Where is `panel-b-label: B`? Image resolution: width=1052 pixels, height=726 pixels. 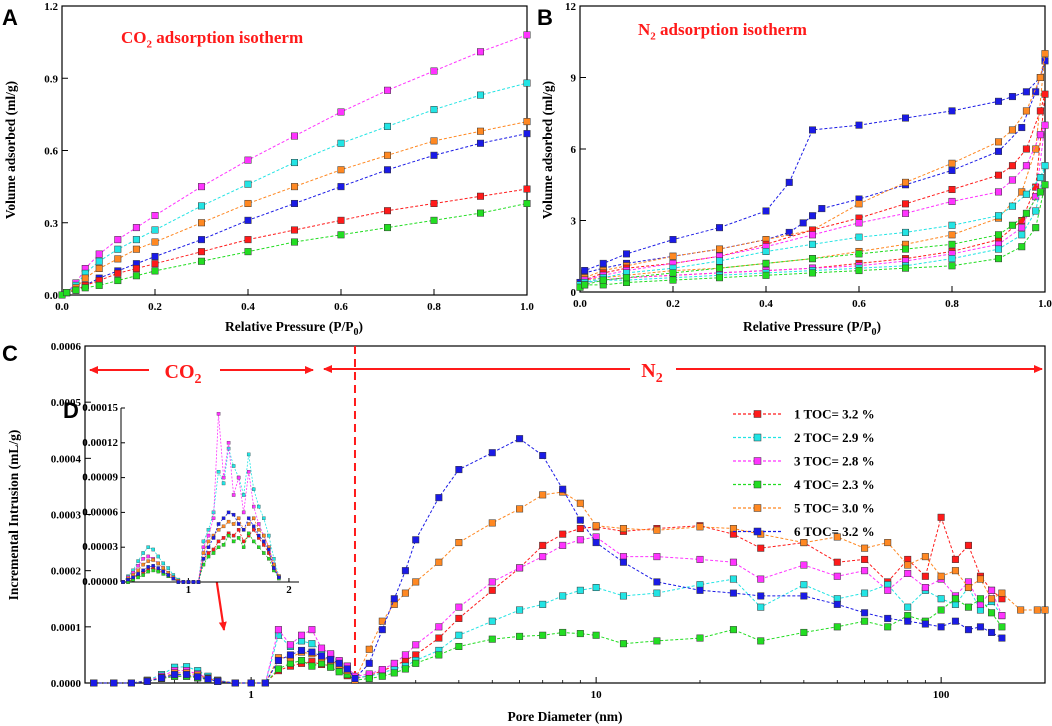
panel-b-label: B is located at coordinates (545, 17).